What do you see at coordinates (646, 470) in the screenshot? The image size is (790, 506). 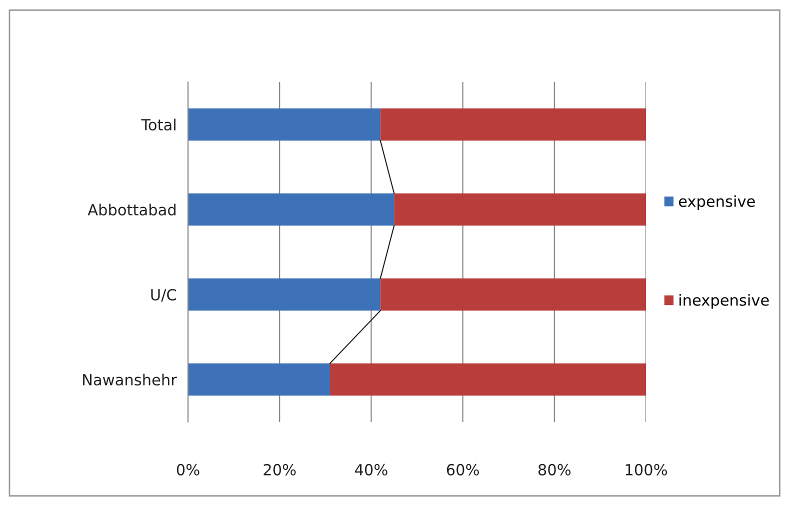 I see `x-tick-label: 100%` at bounding box center [646, 470].